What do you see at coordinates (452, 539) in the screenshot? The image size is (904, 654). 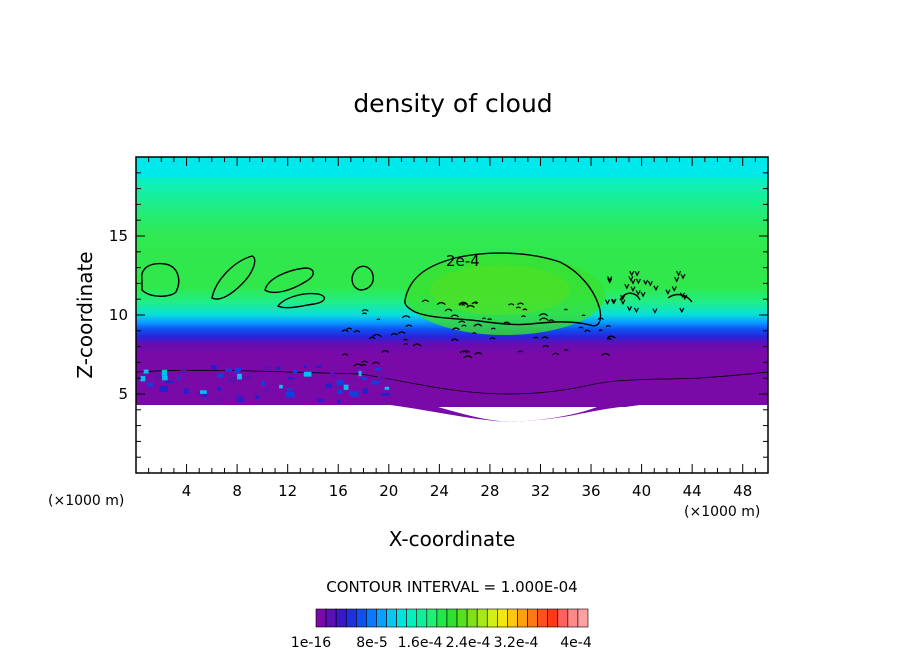 I see `x-axis-label: X-coordinate` at bounding box center [452, 539].